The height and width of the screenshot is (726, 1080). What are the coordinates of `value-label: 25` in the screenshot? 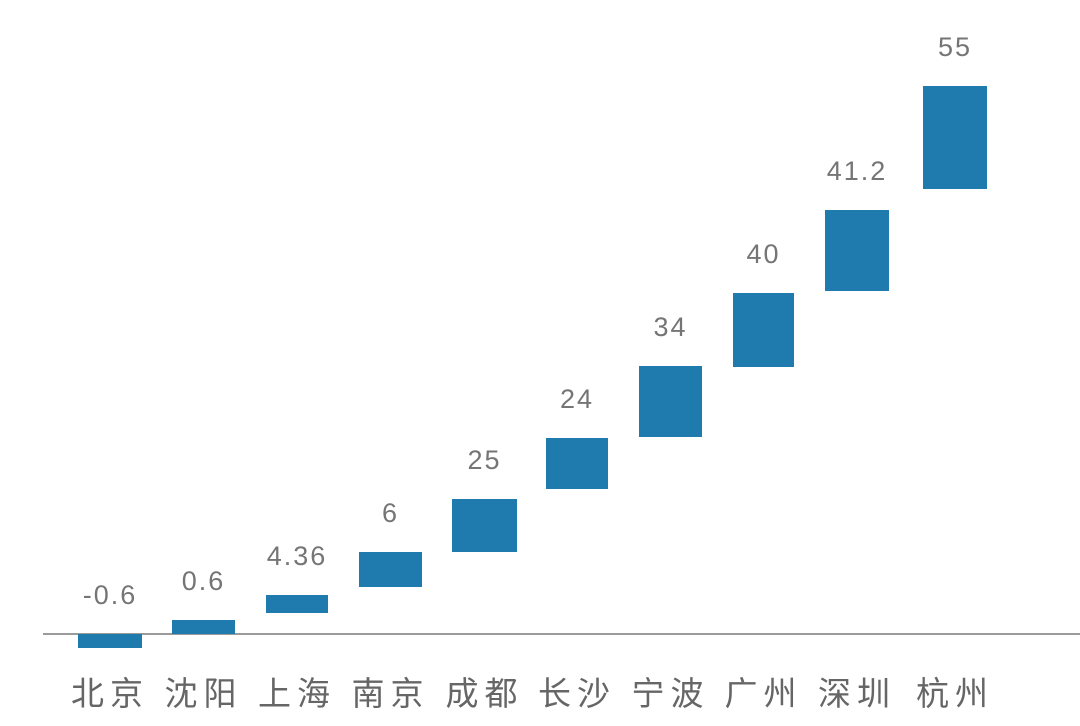 It's located at (484, 460).